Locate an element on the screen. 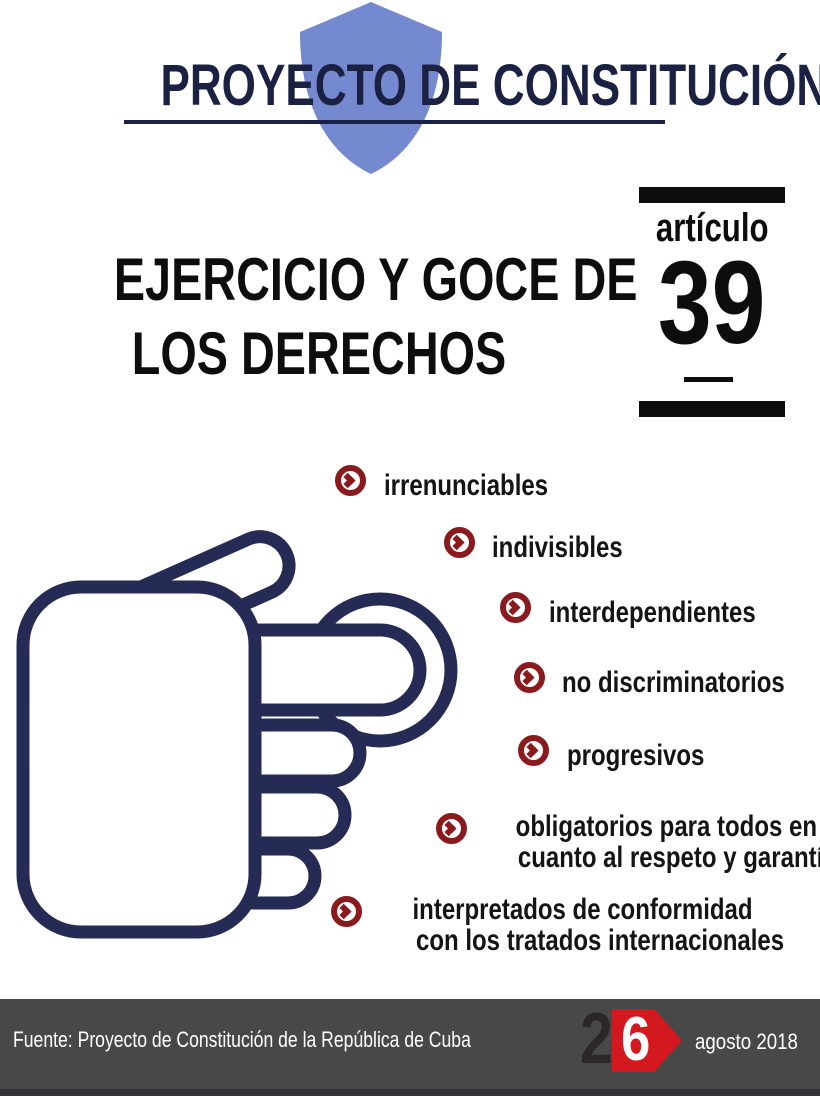 The image size is (820, 1096). bottom-strip is located at coordinates (410, 1092).